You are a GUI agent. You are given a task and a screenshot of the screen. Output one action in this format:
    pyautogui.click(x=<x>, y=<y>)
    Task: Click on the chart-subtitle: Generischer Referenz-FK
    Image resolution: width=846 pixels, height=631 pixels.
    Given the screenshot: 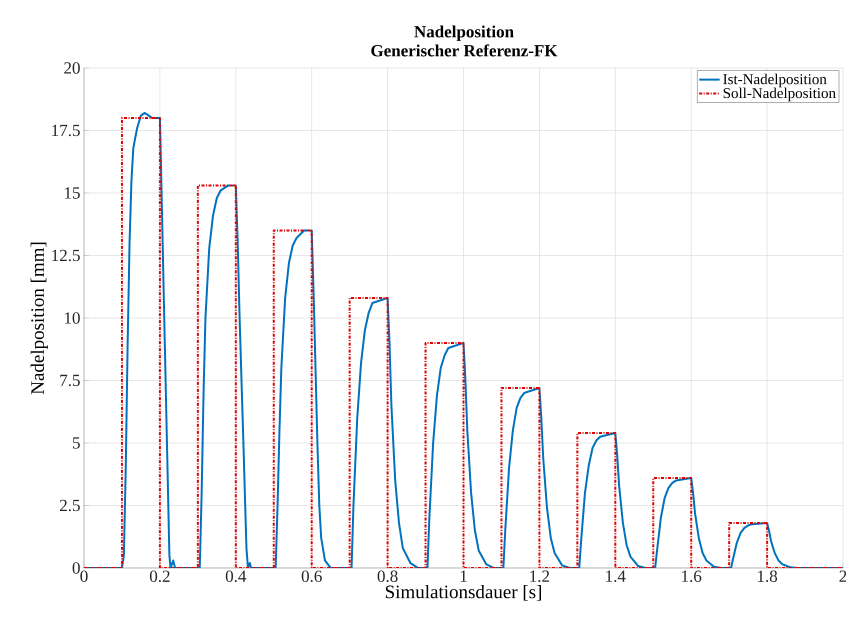 What is the action you would take?
    pyautogui.click(x=464, y=50)
    